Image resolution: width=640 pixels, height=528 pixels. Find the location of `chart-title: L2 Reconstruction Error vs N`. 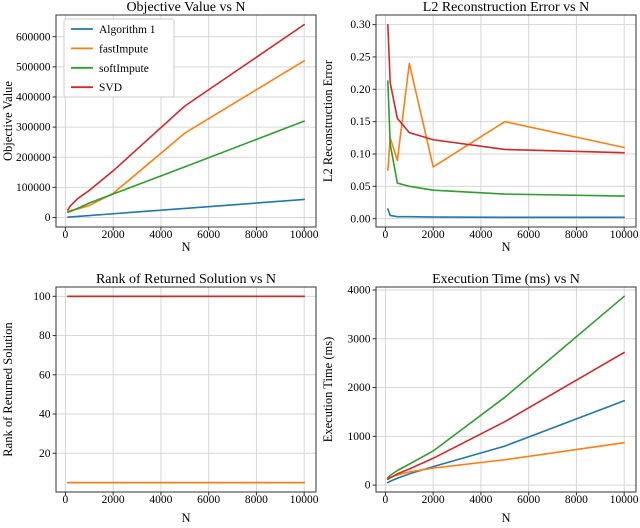

chart-title: L2 Reconstruction Error vs N is located at coordinates (506, 7).